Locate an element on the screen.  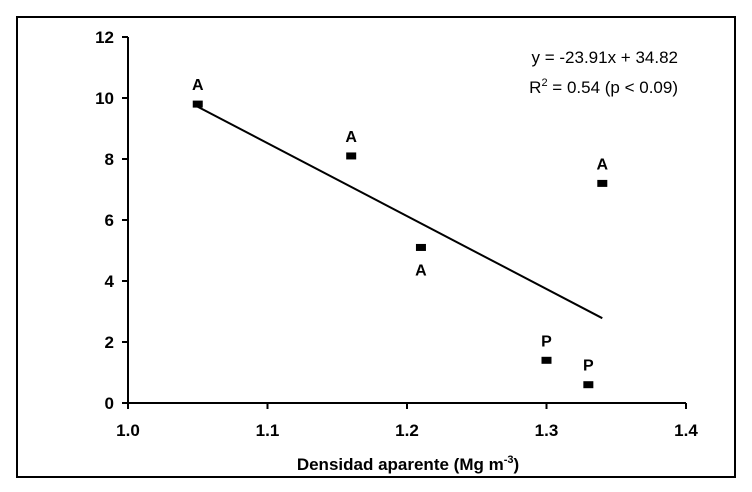
x-tick-label: 1.0 is located at coordinates (128, 430).